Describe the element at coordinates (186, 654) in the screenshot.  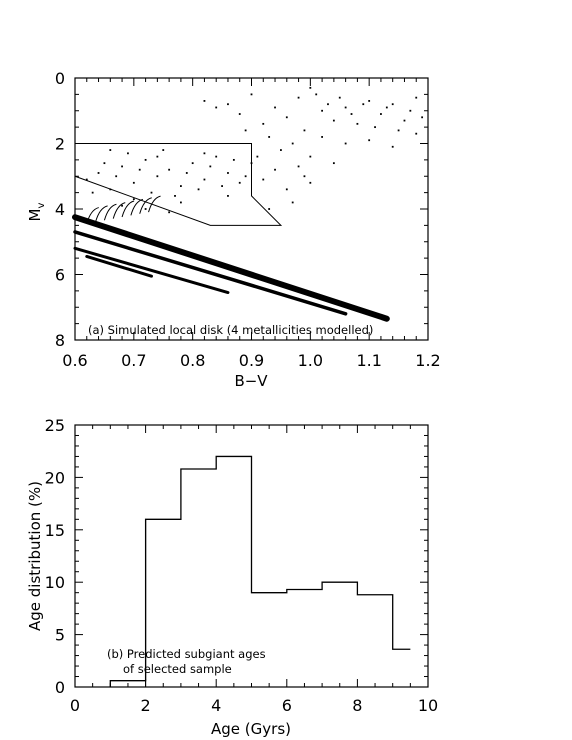
I see `age-annotation-line1: (b) Predicted subgiant ages` at that location.